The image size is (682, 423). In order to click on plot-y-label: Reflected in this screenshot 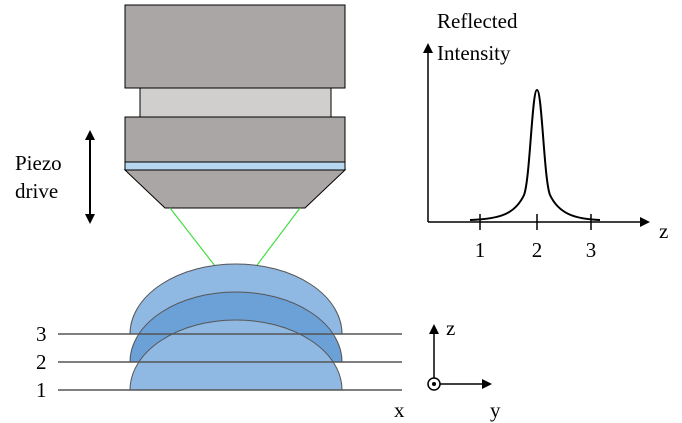, I will do `click(477, 21)`.